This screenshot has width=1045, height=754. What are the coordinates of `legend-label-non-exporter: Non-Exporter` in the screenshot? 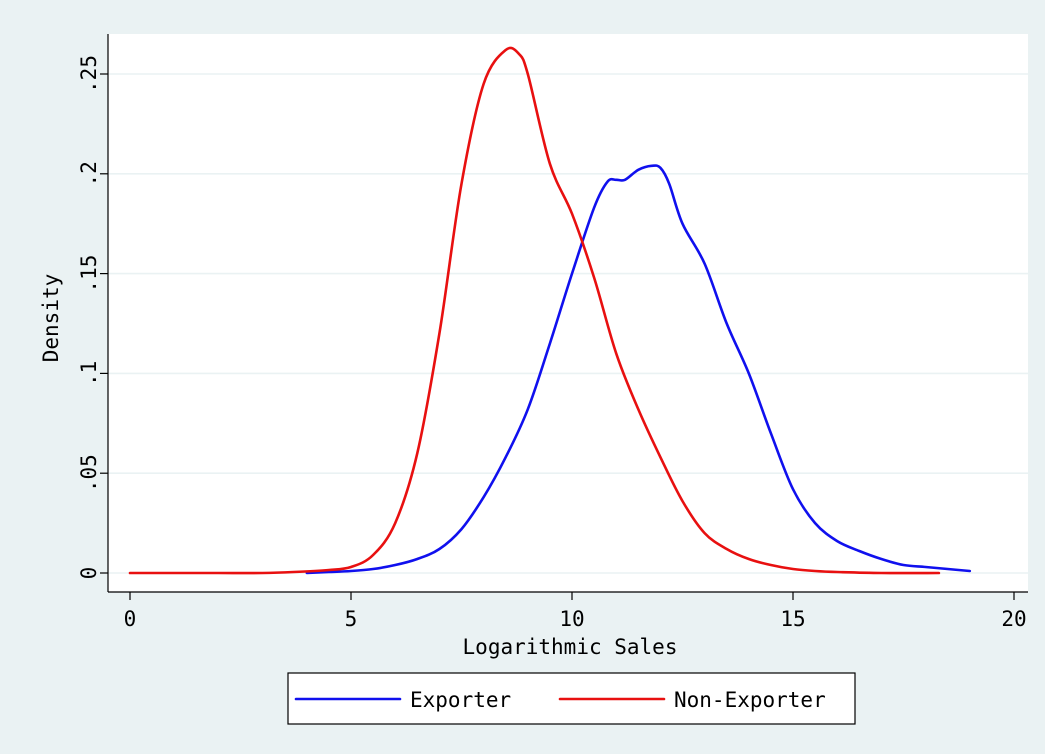 It's located at (750, 700).